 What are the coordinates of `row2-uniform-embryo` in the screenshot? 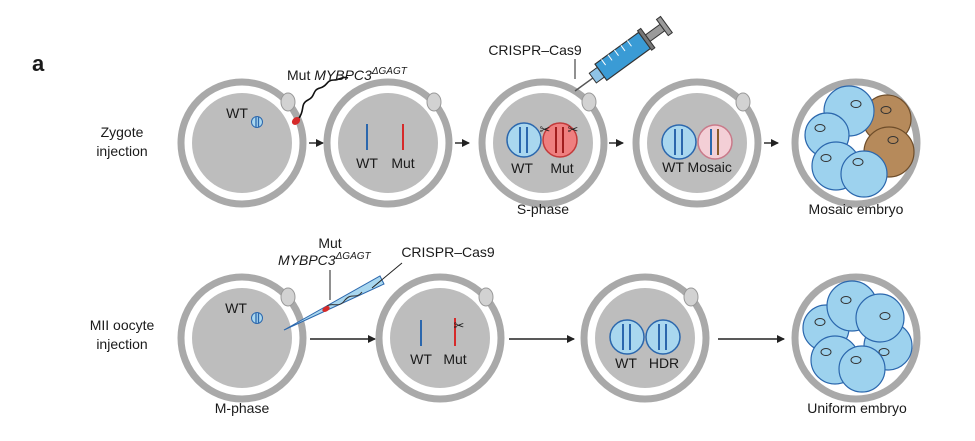 It's located at (856, 338).